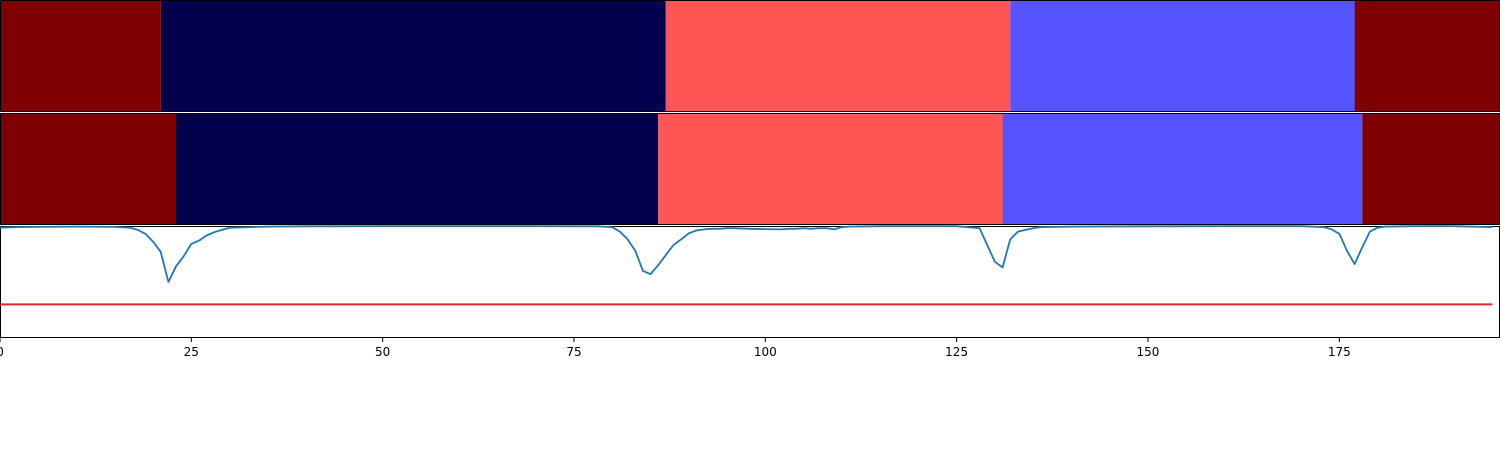  What do you see at coordinates (1339, 352) in the screenshot?
I see `x-tick-label-175: 175` at bounding box center [1339, 352].